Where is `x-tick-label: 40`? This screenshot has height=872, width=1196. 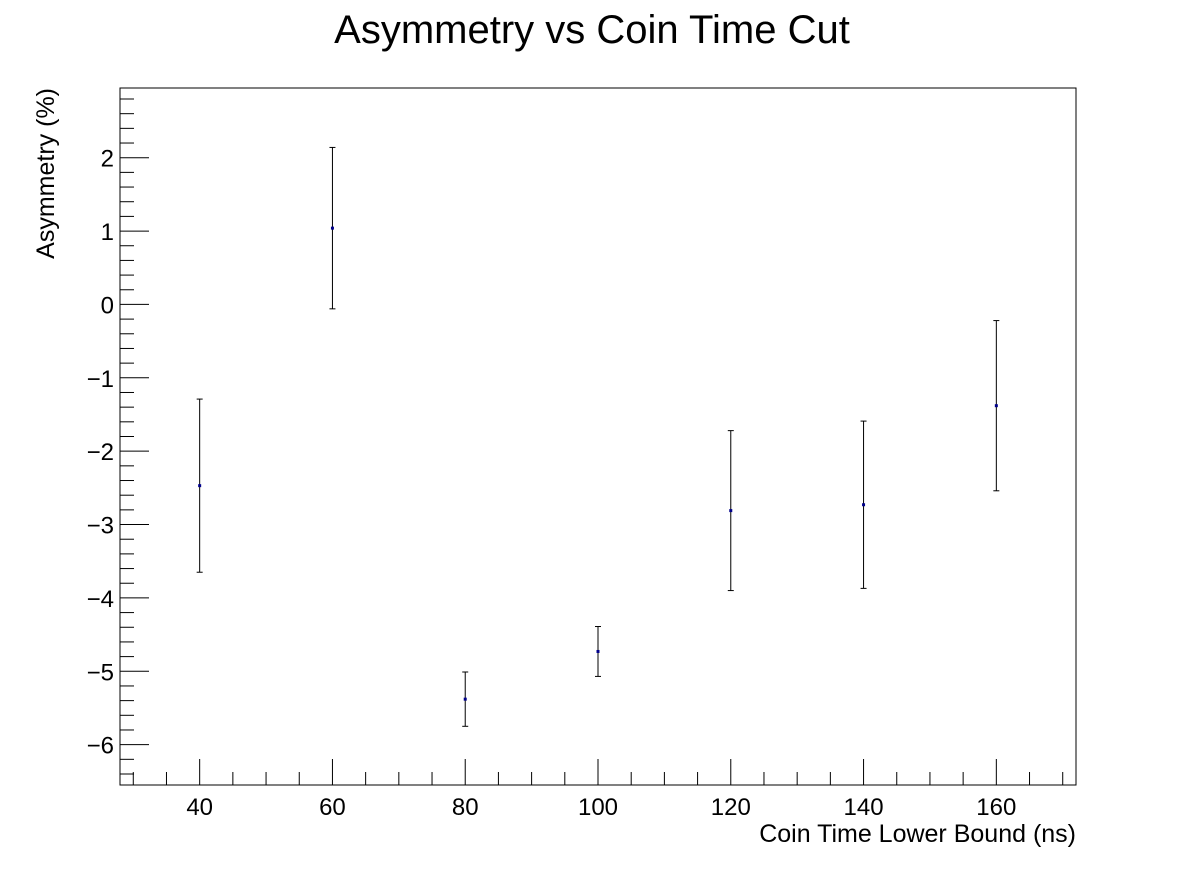 x-tick-label: 40 is located at coordinates (199, 807).